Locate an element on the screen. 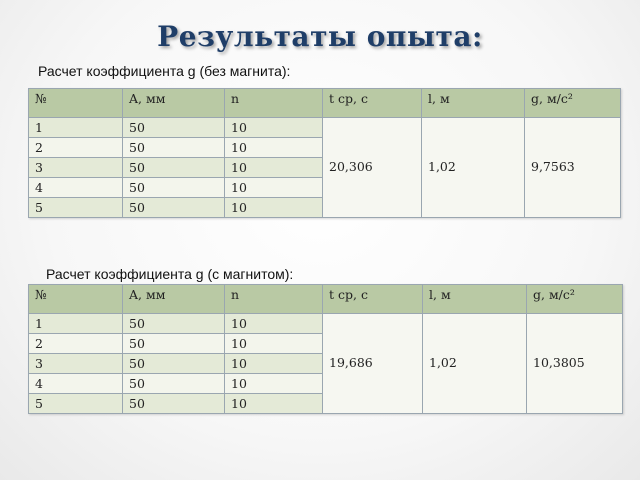 The height and width of the screenshot is (480, 640). cell-g: 10,3805 is located at coordinates (574, 363).